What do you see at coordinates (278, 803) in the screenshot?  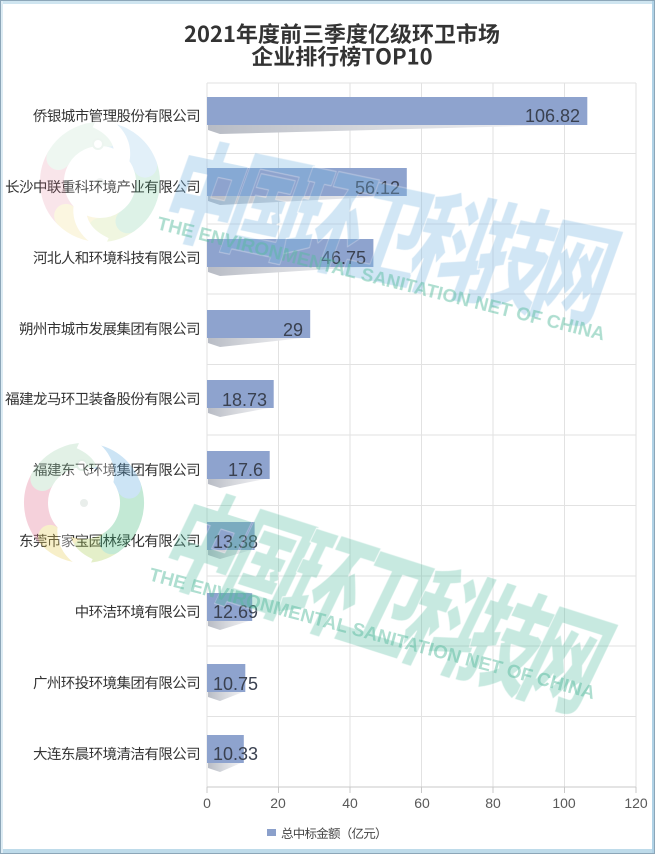 I see `svg-text: 20` at bounding box center [278, 803].